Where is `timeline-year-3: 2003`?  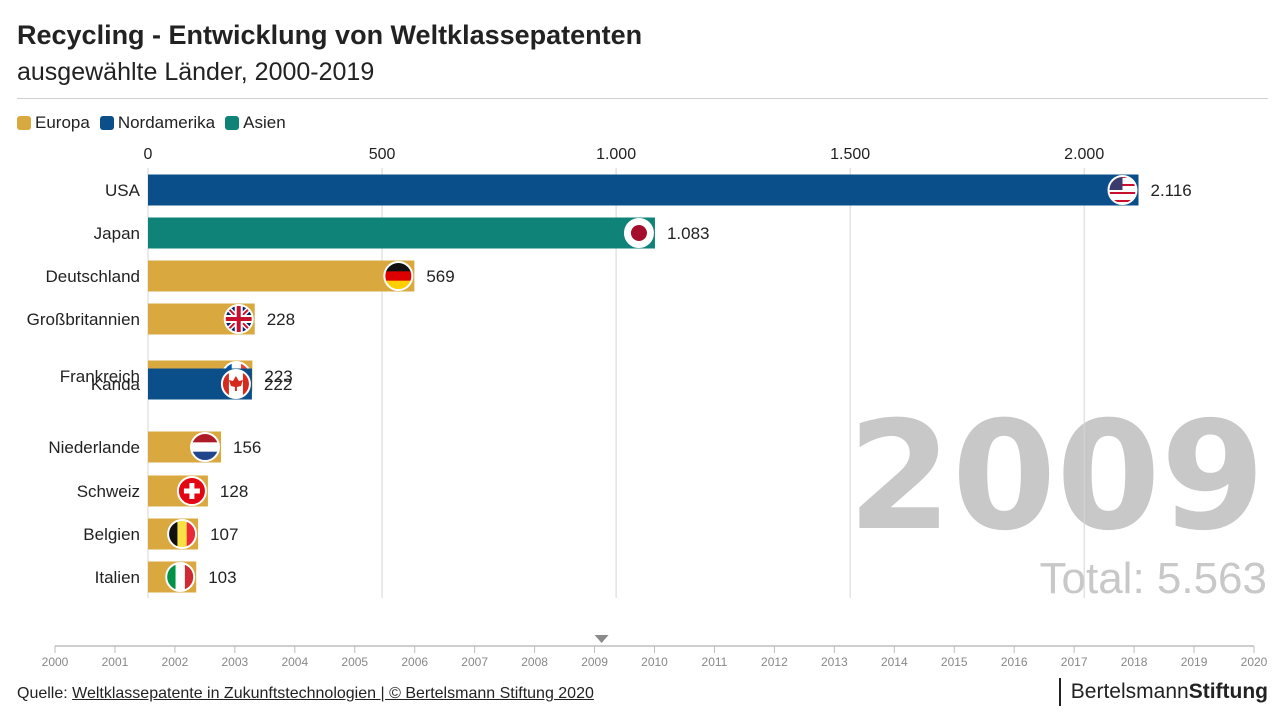
timeline-year-3: 2003 is located at coordinates (234, 662).